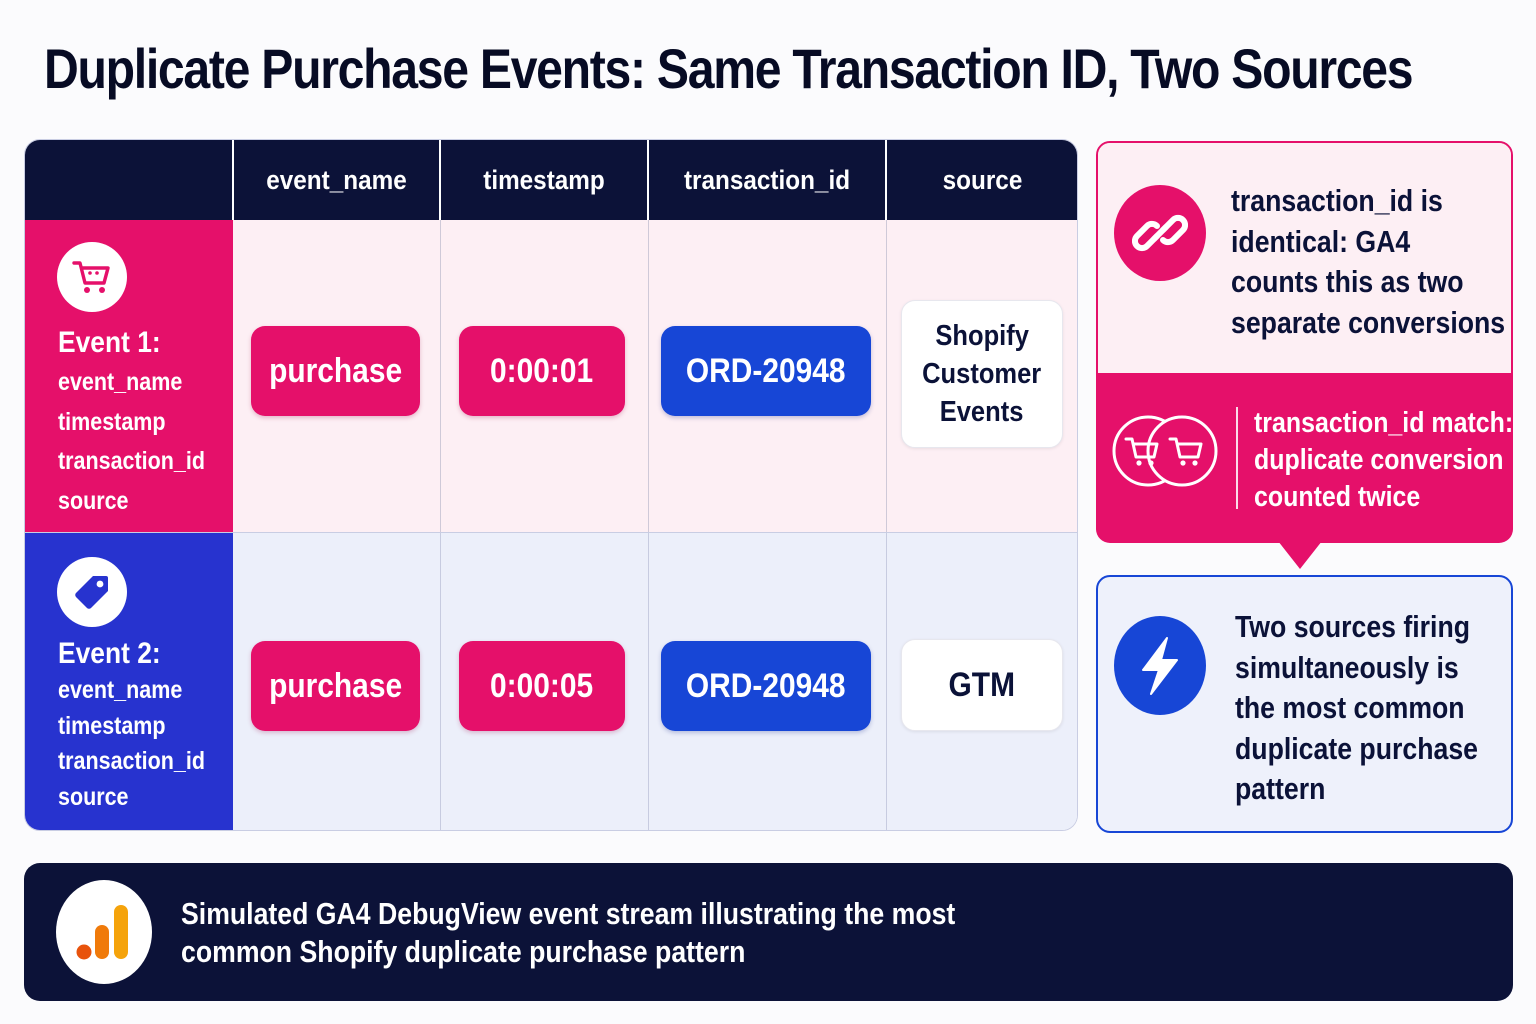  What do you see at coordinates (92, 592) in the screenshot?
I see `tag-icon` at bounding box center [92, 592].